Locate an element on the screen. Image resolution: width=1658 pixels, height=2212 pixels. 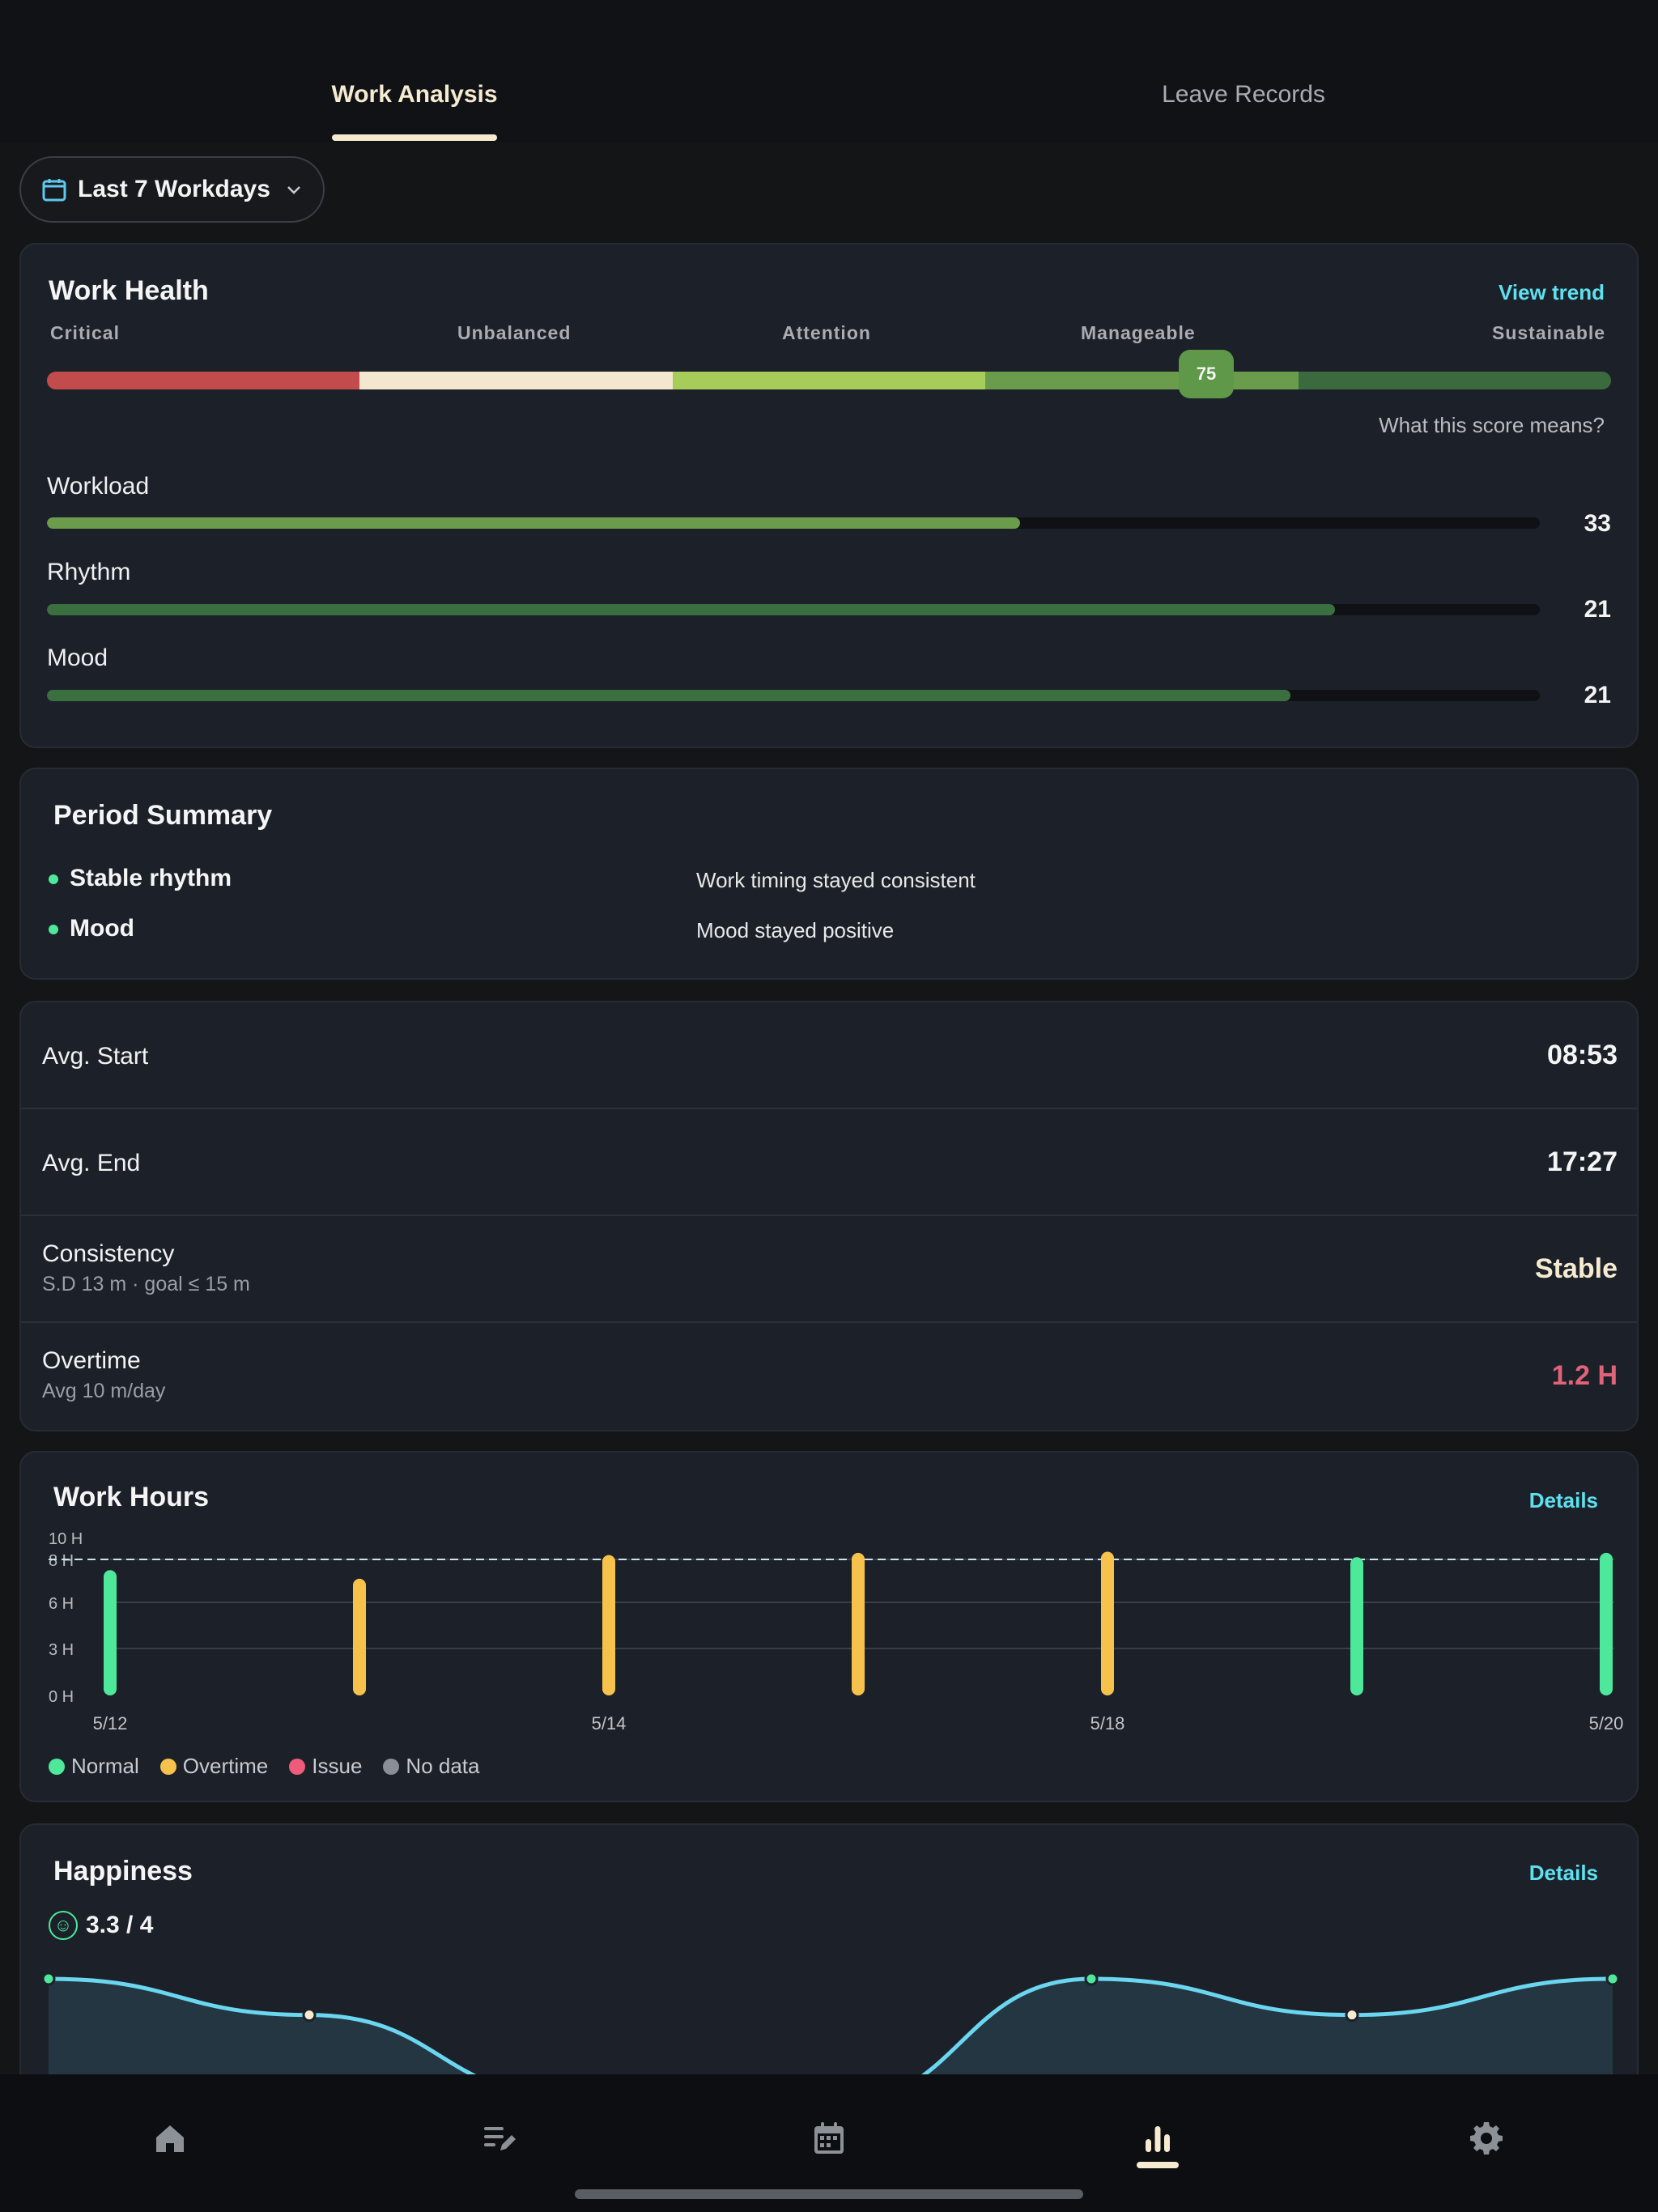
legend-label: Overtime is located at coordinates (225, 1766).